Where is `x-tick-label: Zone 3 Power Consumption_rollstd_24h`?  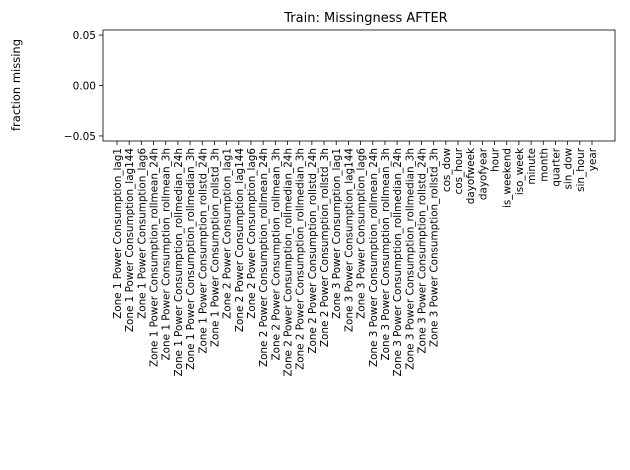 x-tick-label: Zone 3 Power Consumption_rollstd_24h is located at coordinates (422, 251).